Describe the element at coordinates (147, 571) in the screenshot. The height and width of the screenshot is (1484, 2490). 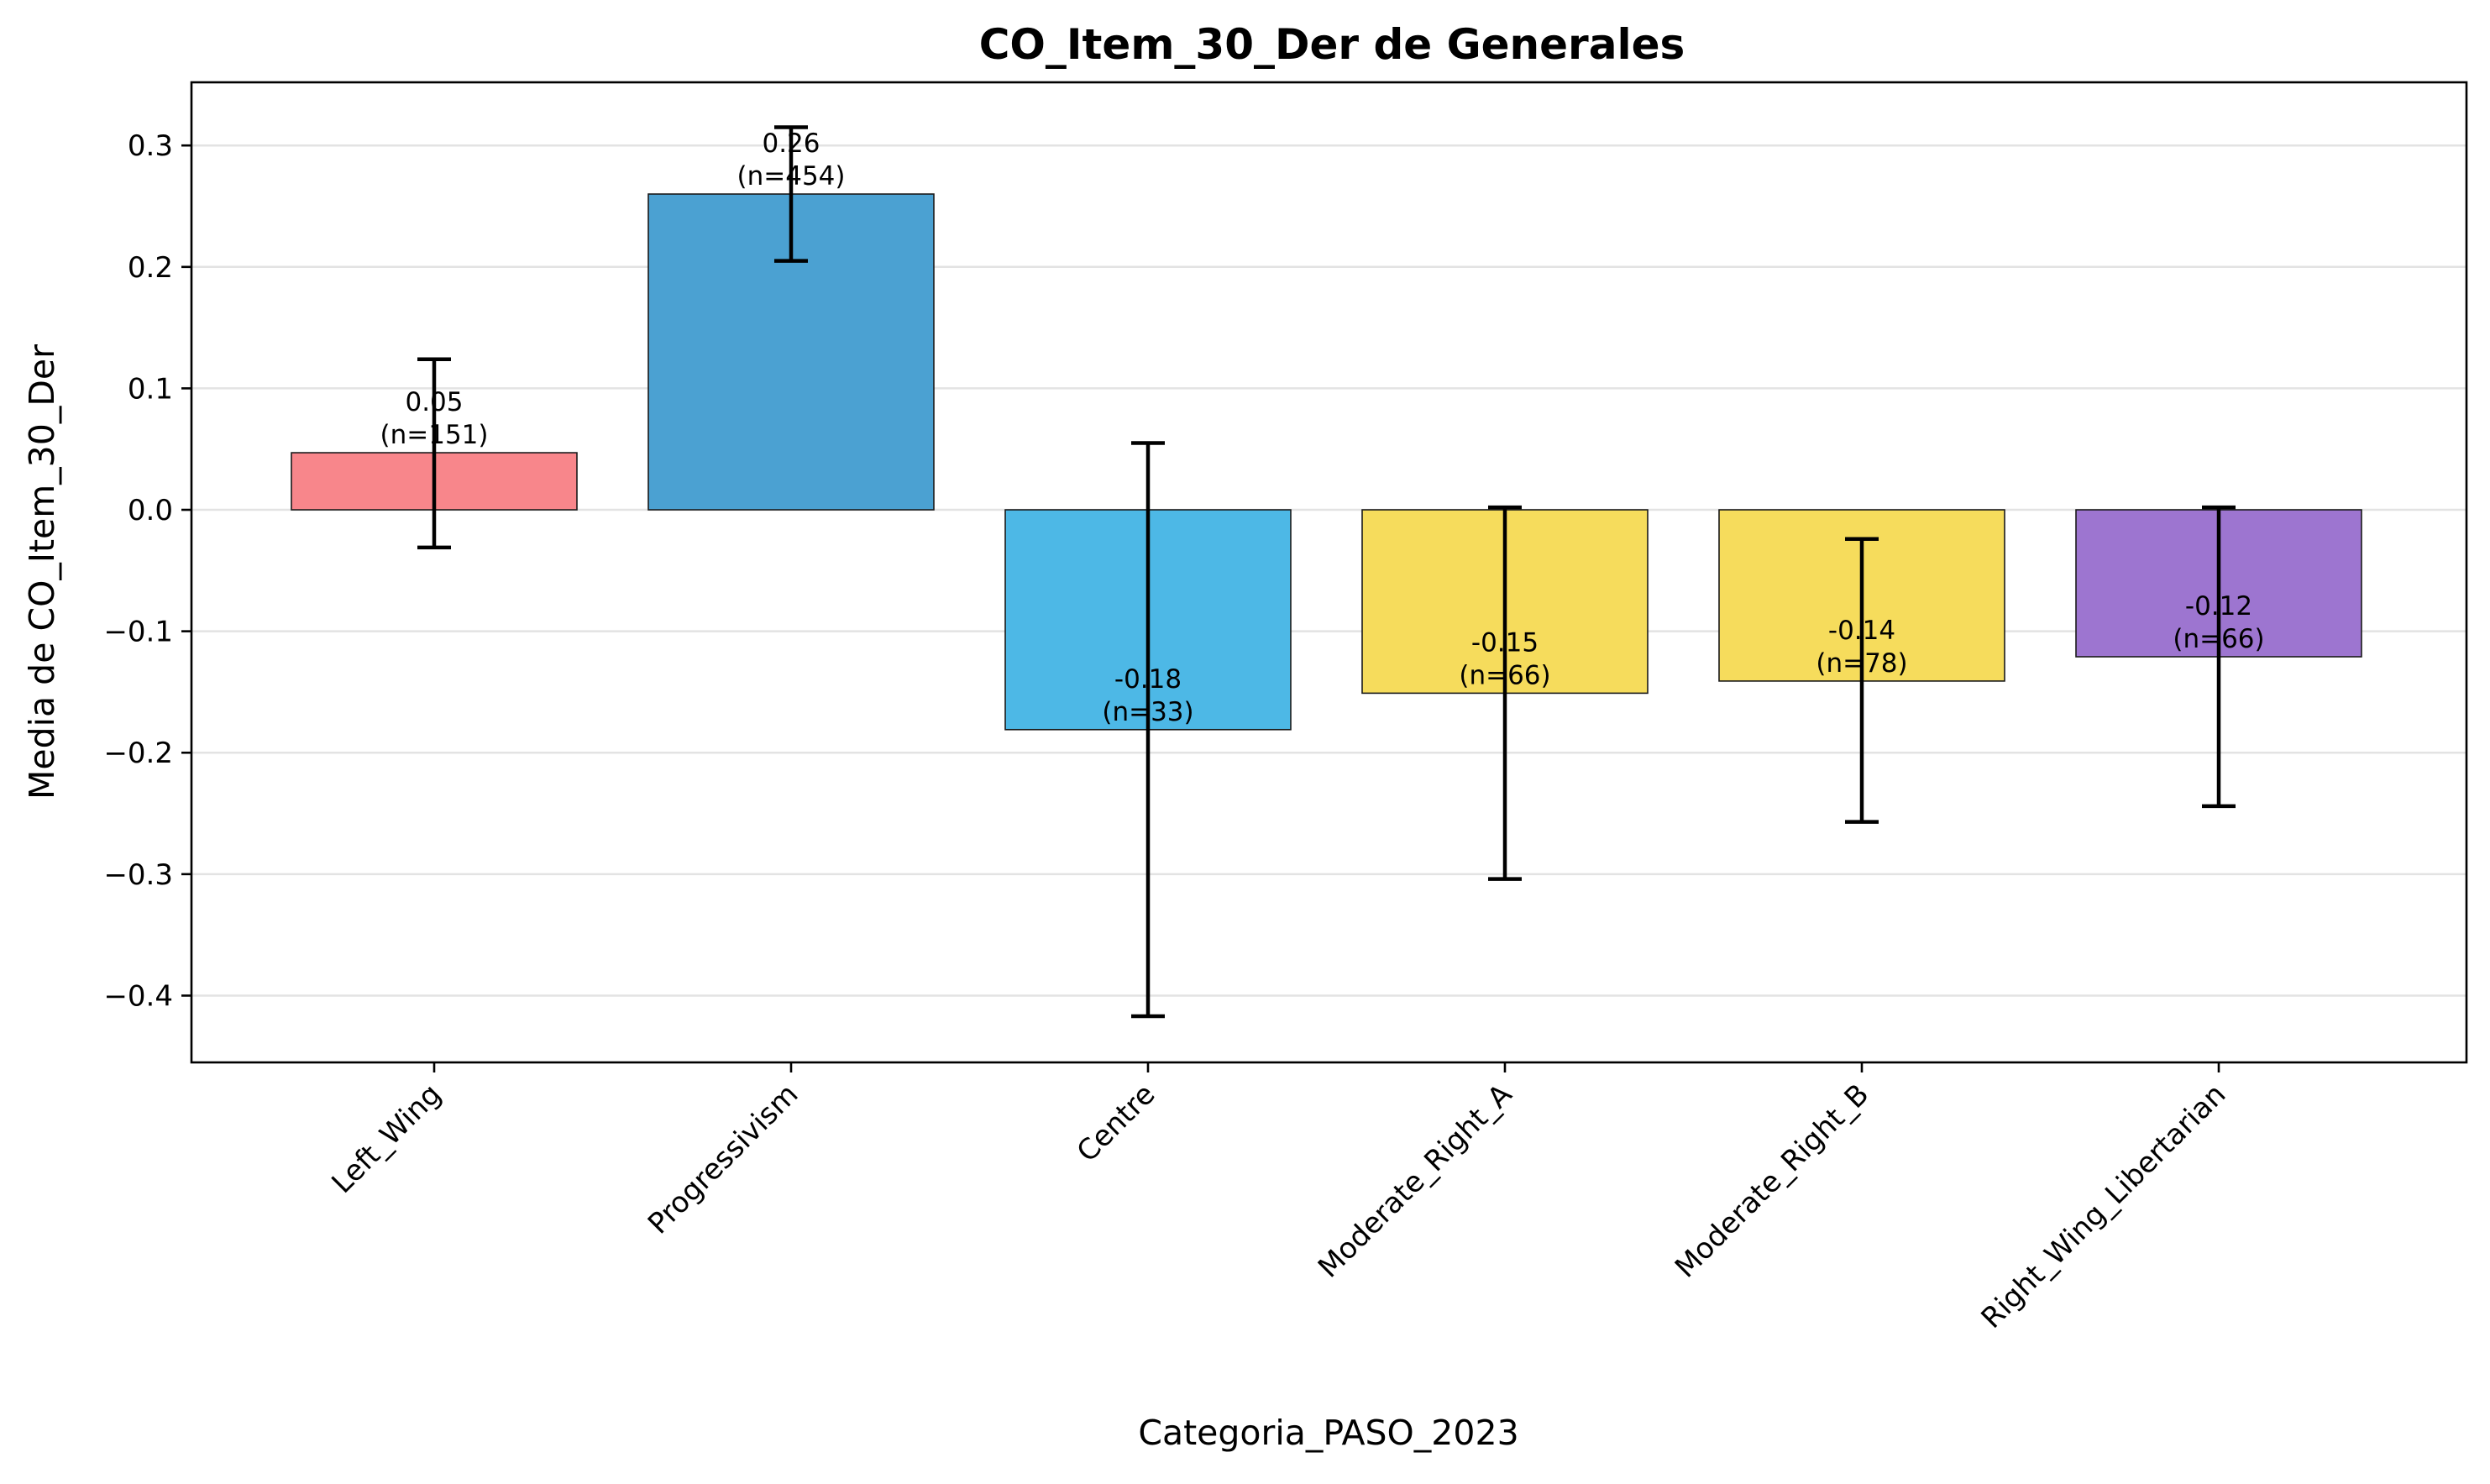
I see `y-axis-ticks: −0.4 −0.3 −0.2 −0.1 0.0 0.1 0.2 0.3` at that location.